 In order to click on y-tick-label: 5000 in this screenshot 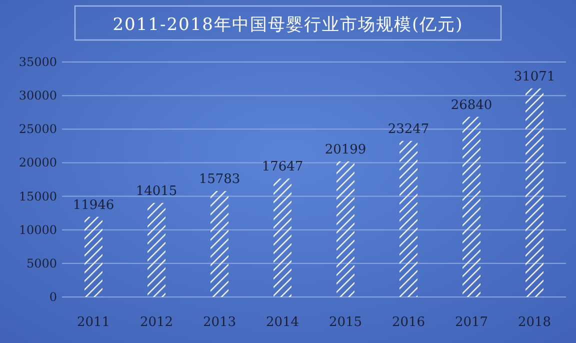, I will do `click(41, 263)`.